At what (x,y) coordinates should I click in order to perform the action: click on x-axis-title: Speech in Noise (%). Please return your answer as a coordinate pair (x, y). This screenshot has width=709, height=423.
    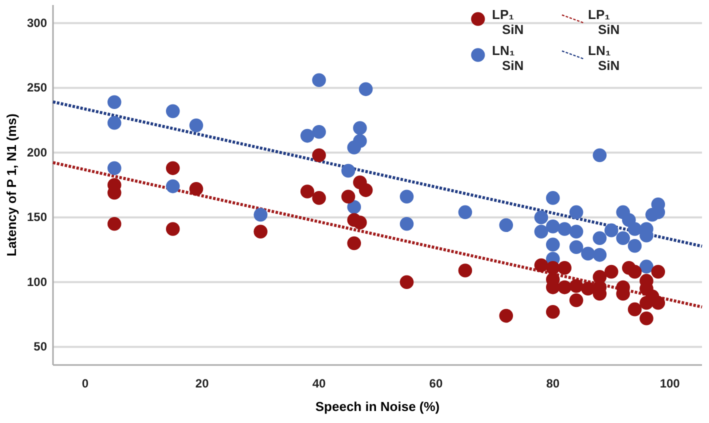
    Looking at the image, I should click on (377, 406).